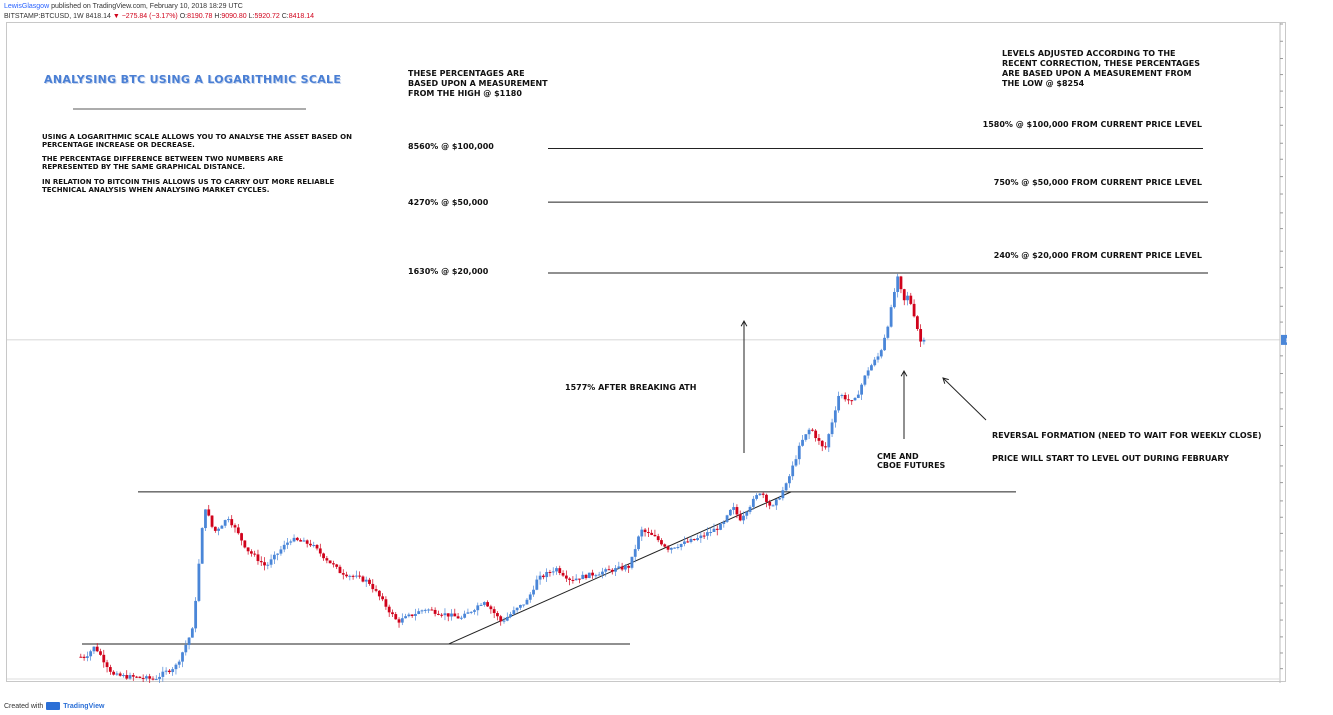 Image resolution: width=1333 pixels, height=715 pixels. I want to click on low-value: 5920.72, so click(267, 16).